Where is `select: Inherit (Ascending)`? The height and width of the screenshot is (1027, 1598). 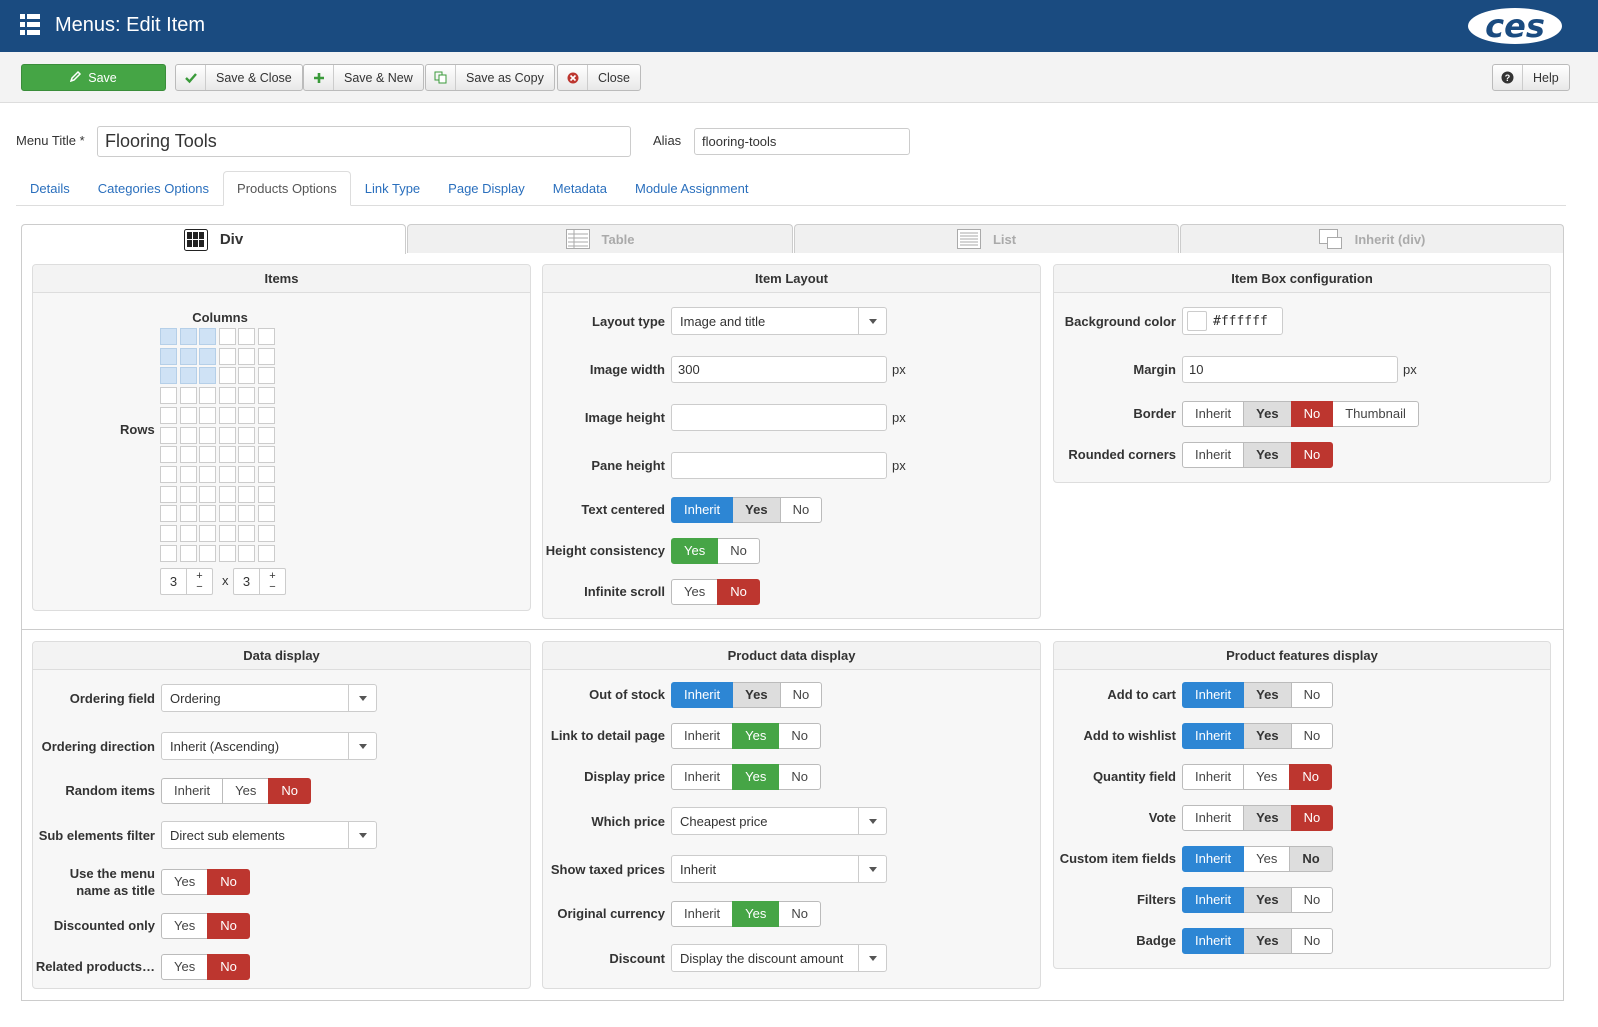
select: Inherit (Ascending) is located at coordinates (269, 746).